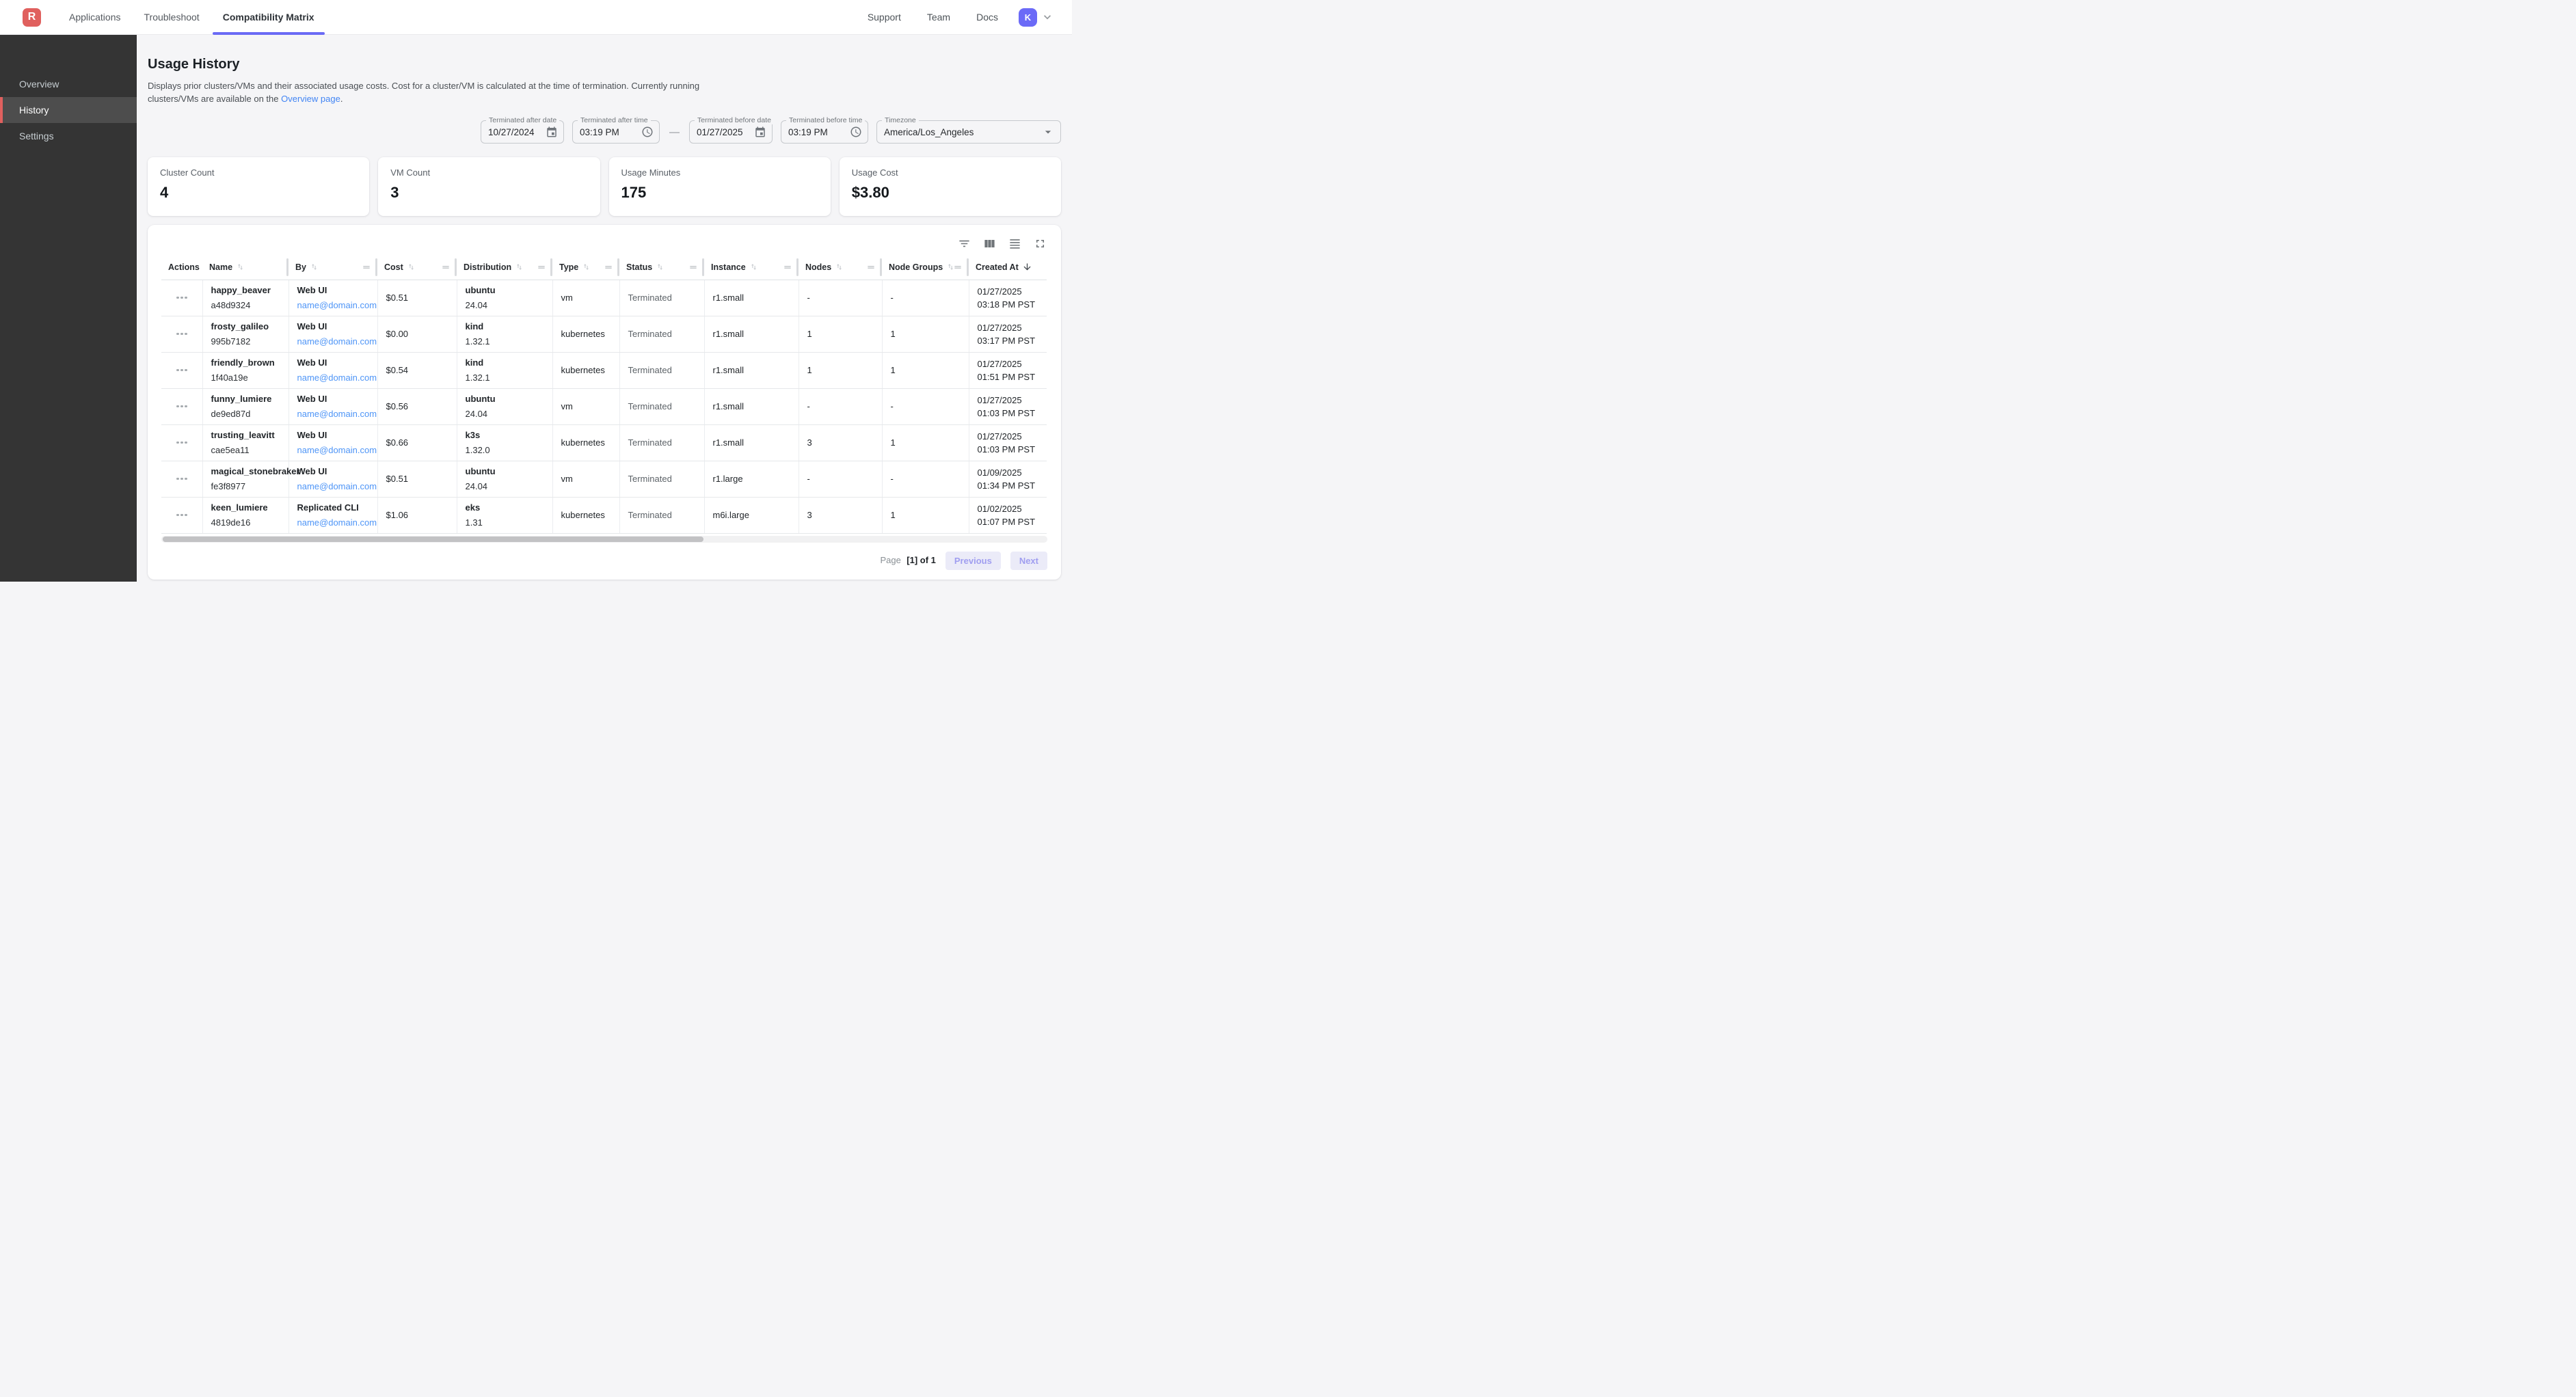 The image size is (2576, 1397). What do you see at coordinates (215, 99) in the screenshot?
I see `description-line2: clusters/VMs are available on the` at bounding box center [215, 99].